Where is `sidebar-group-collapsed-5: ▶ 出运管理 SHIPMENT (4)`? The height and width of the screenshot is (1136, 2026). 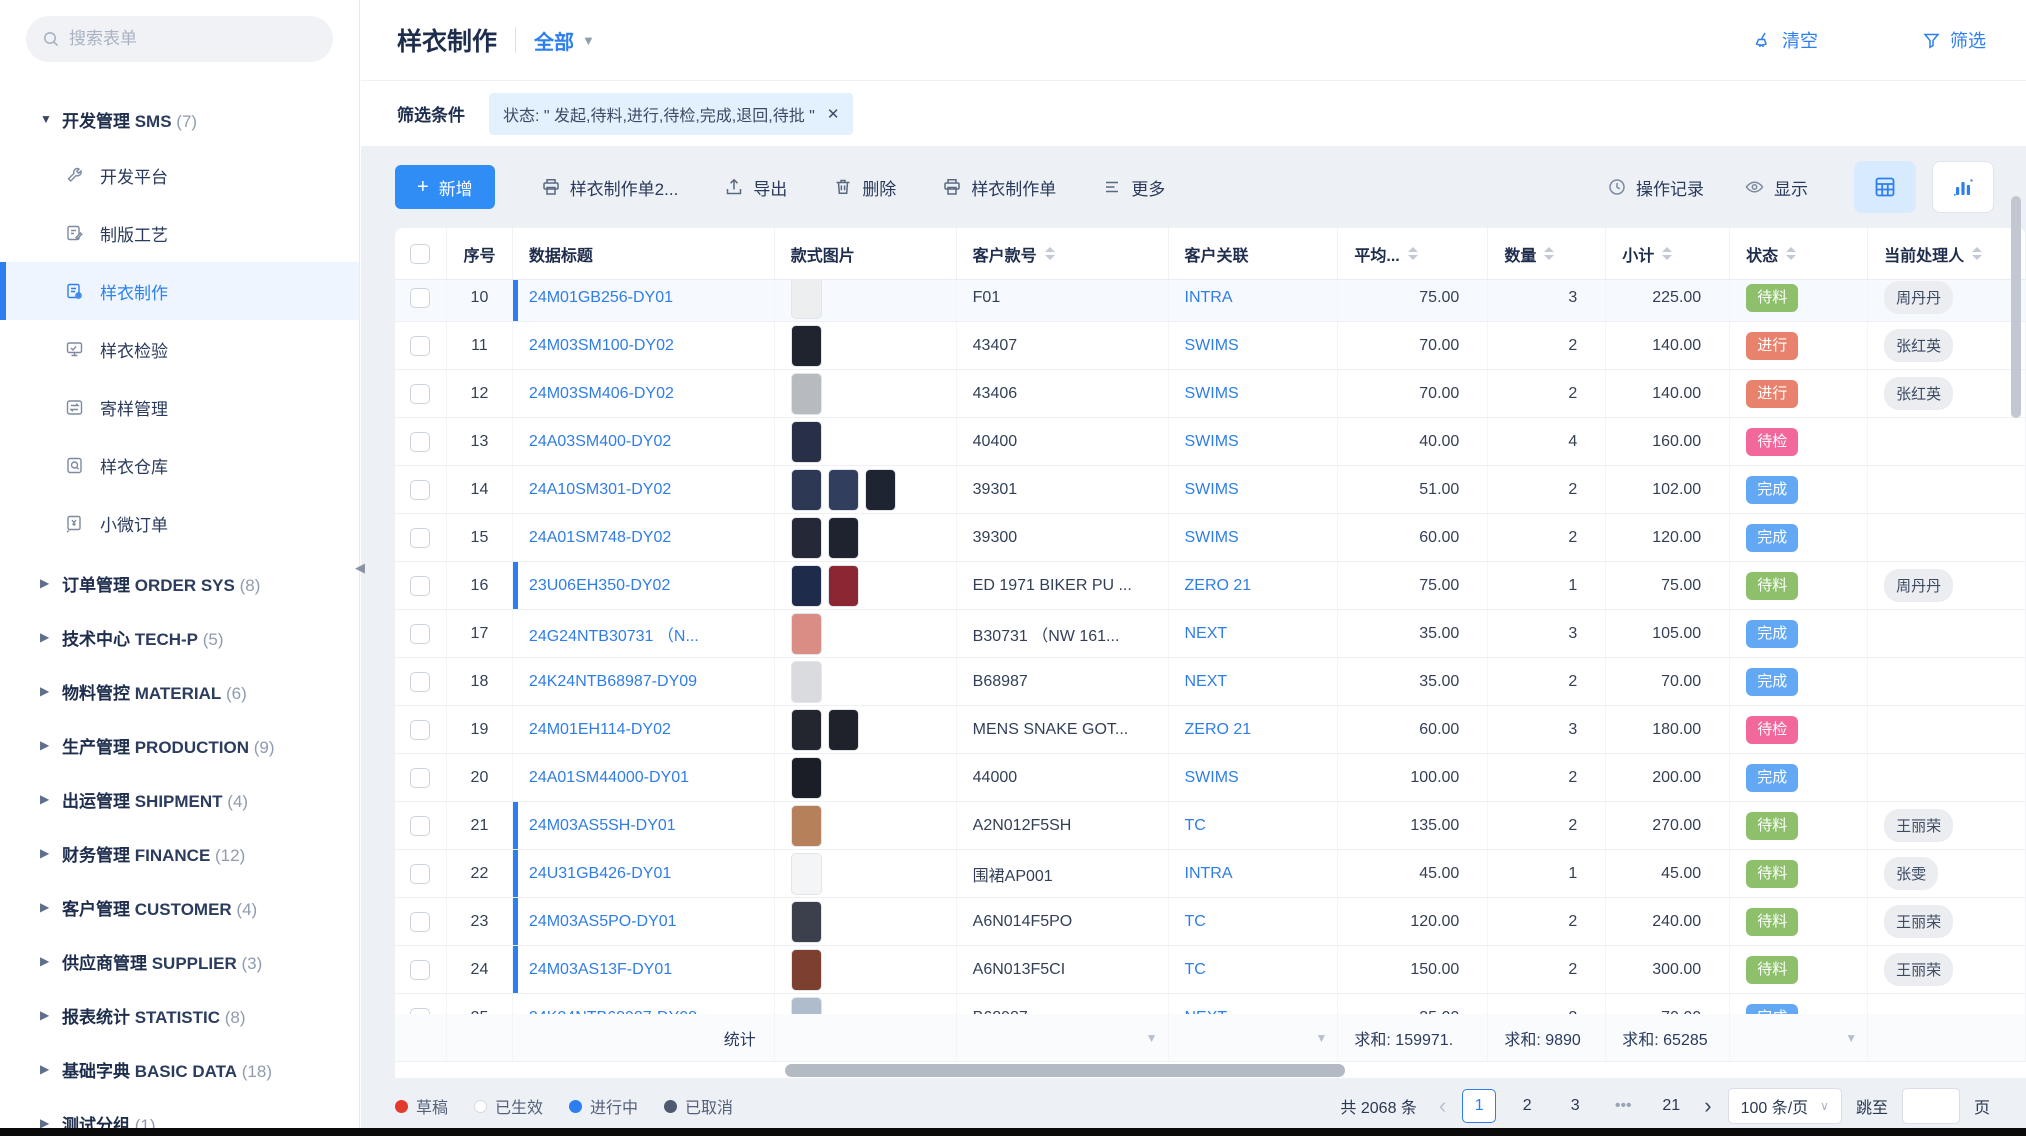
sidebar-group-collapsed-5: ▶ 出运管理 SHIPMENT (4) is located at coordinates (179, 799).